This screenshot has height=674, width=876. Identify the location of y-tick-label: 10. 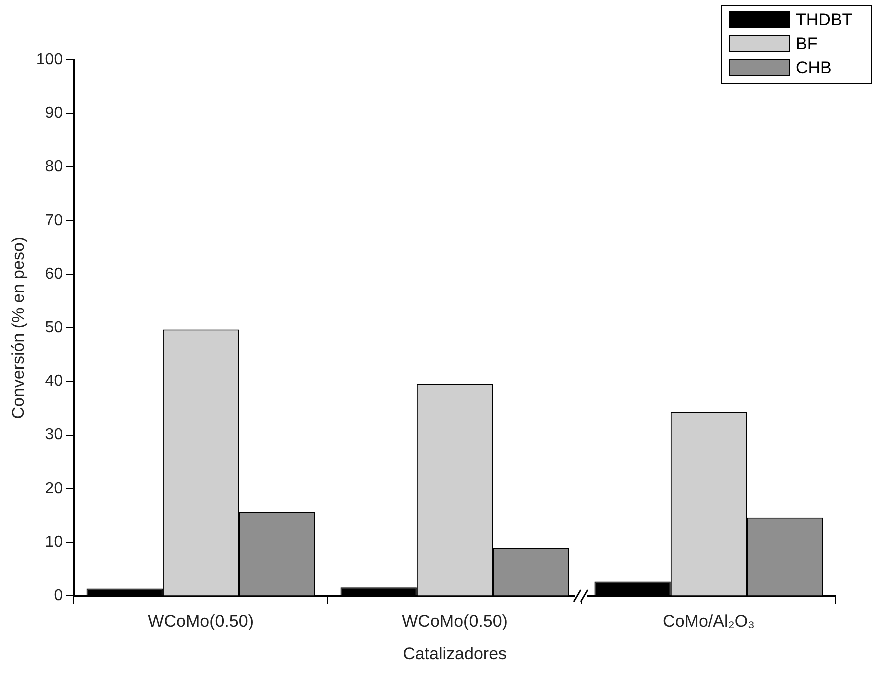
(54, 542).